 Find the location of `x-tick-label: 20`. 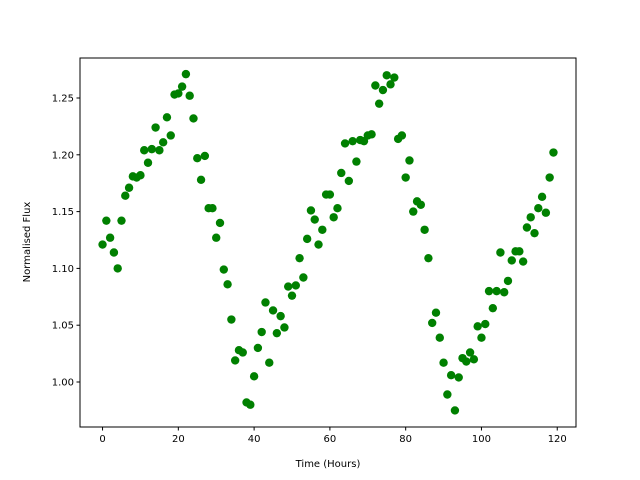

x-tick-label: 20 is located at coordinates (178, 439).